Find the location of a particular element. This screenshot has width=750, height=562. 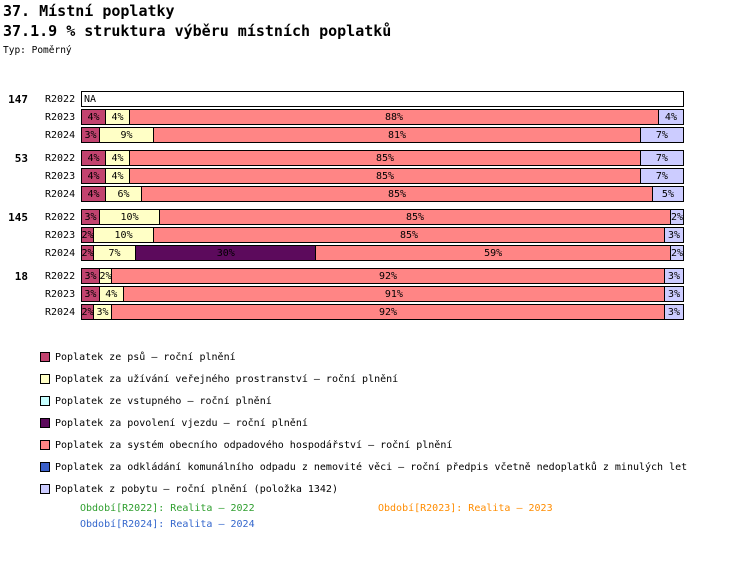

bar-segment-prostranstvi: 10% is located at coordinates (130, 217).